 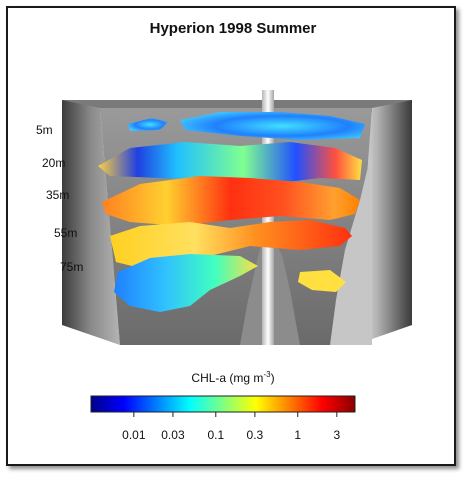 What do you see at coordinates (216, 435) in the screenshot?
I see `colorbar-tick-label: 0.1` at bounding box center [216, 435].